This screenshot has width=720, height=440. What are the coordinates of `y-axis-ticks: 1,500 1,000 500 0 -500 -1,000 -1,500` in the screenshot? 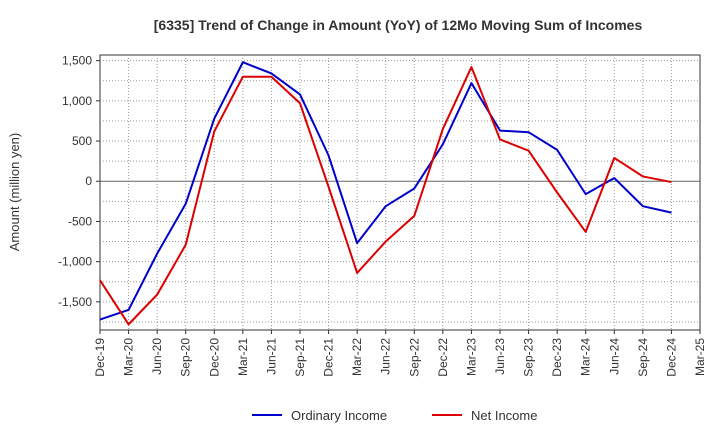 It's located at (79, 181).